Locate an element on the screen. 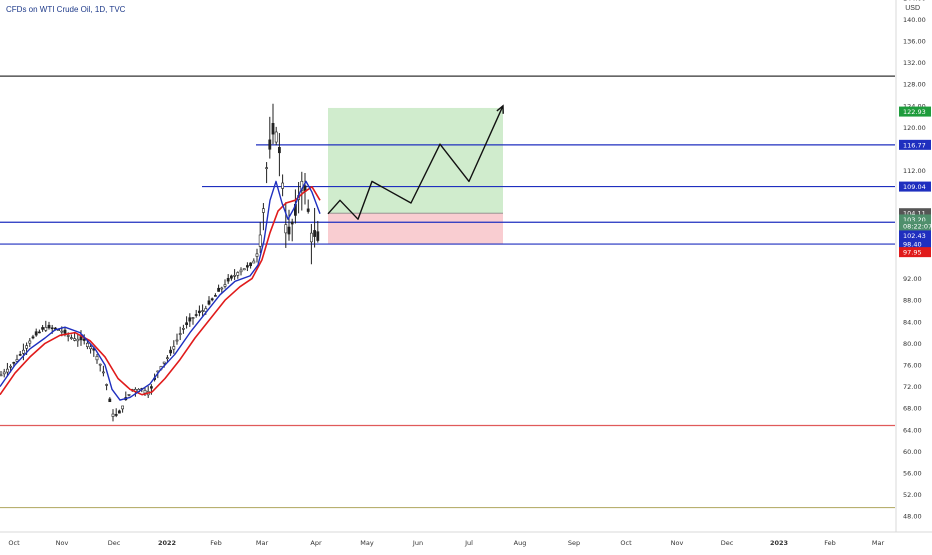  price-label-1-bg is located at coordinates (915, 144).